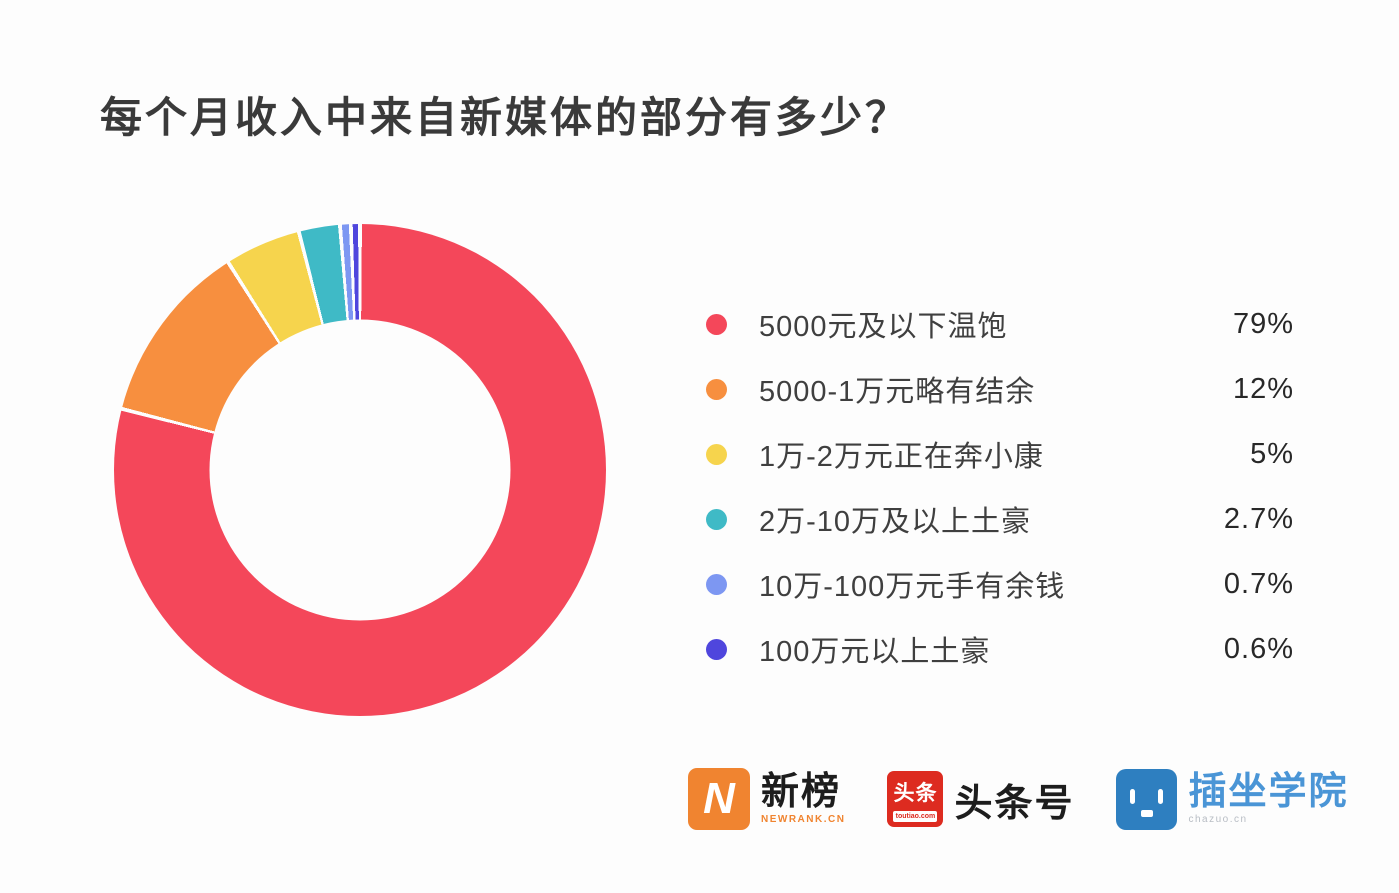  I want to click on newrank-logo-icon: N, so click(719, 799).